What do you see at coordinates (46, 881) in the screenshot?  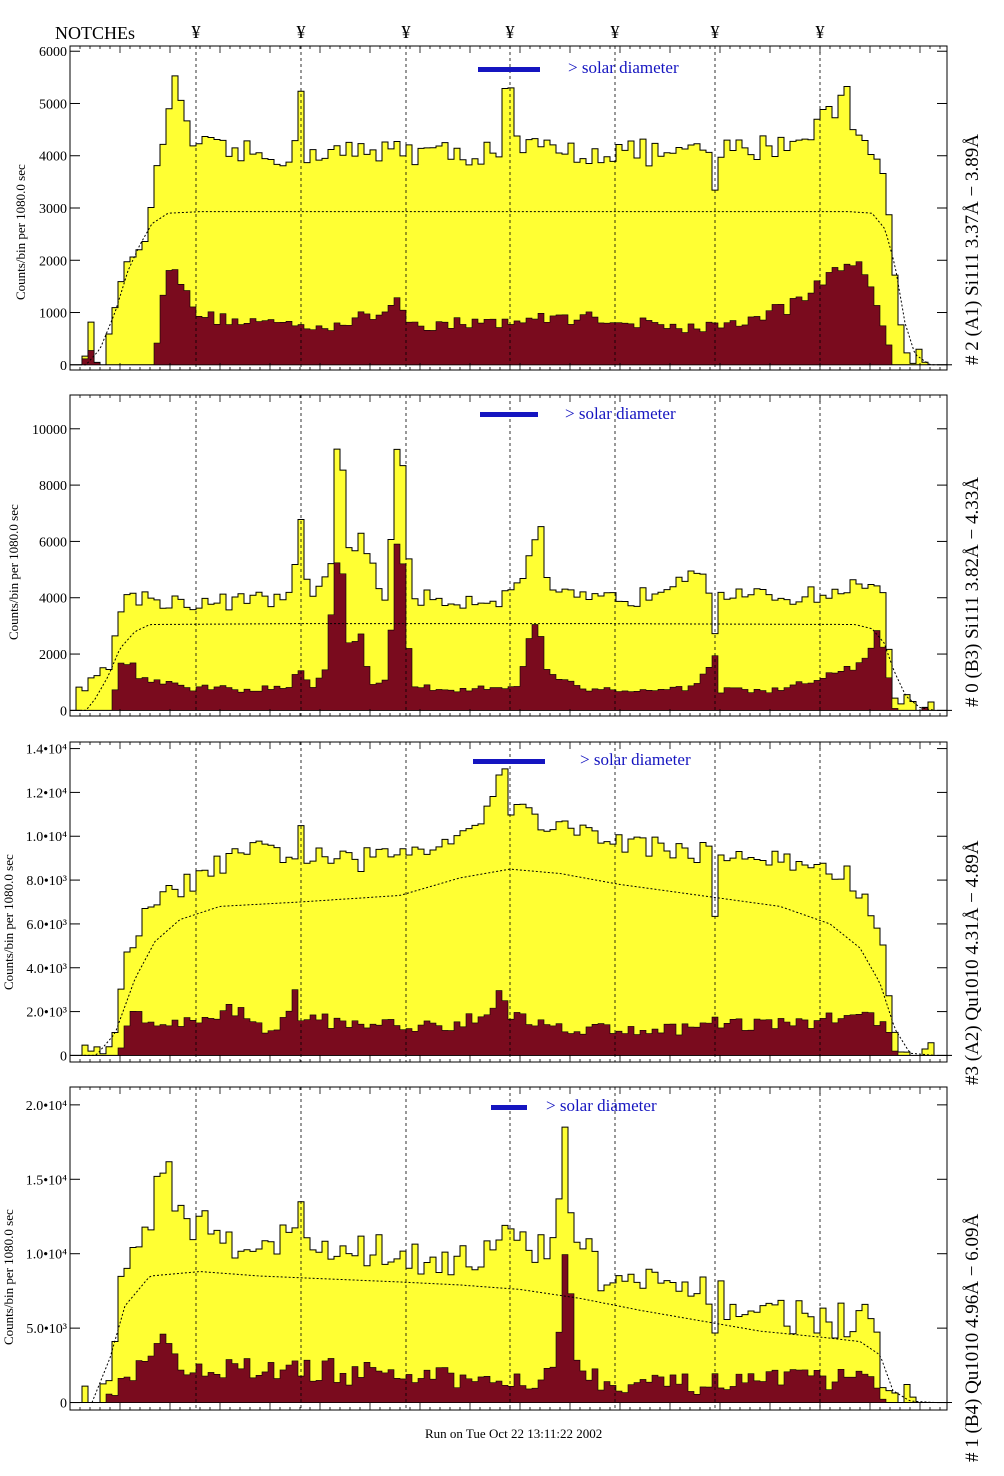 I see `panel-3-y-tick-label: 8.0•10³` at bounding box center [46, 881].